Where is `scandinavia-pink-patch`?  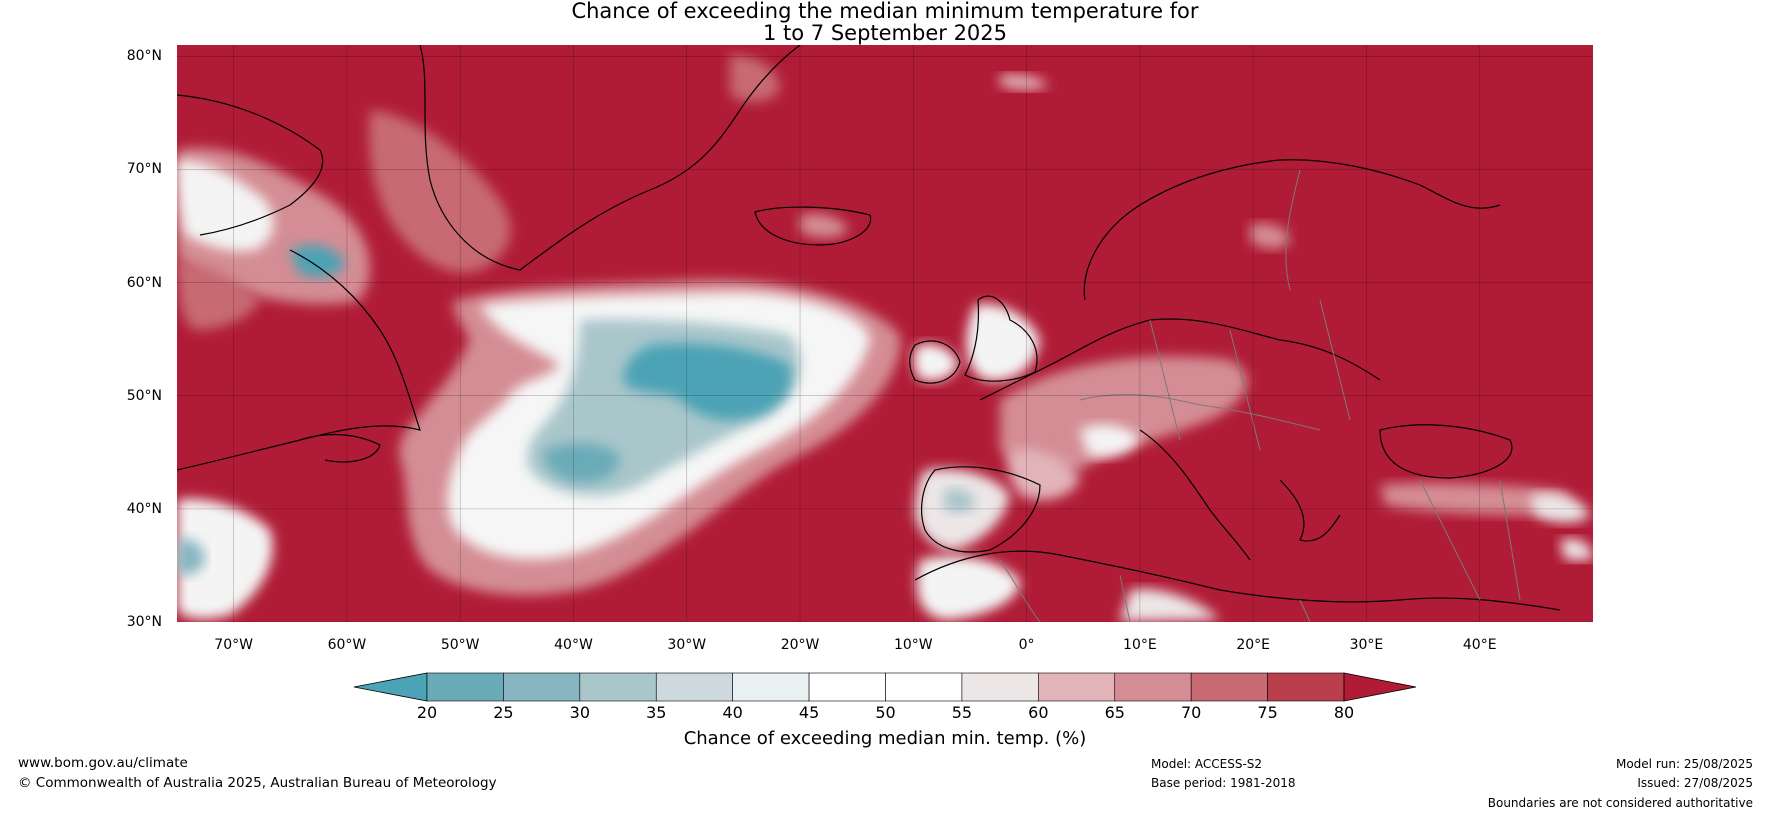
scandinavia-pink-patch is located at coordinates (1270, 236).